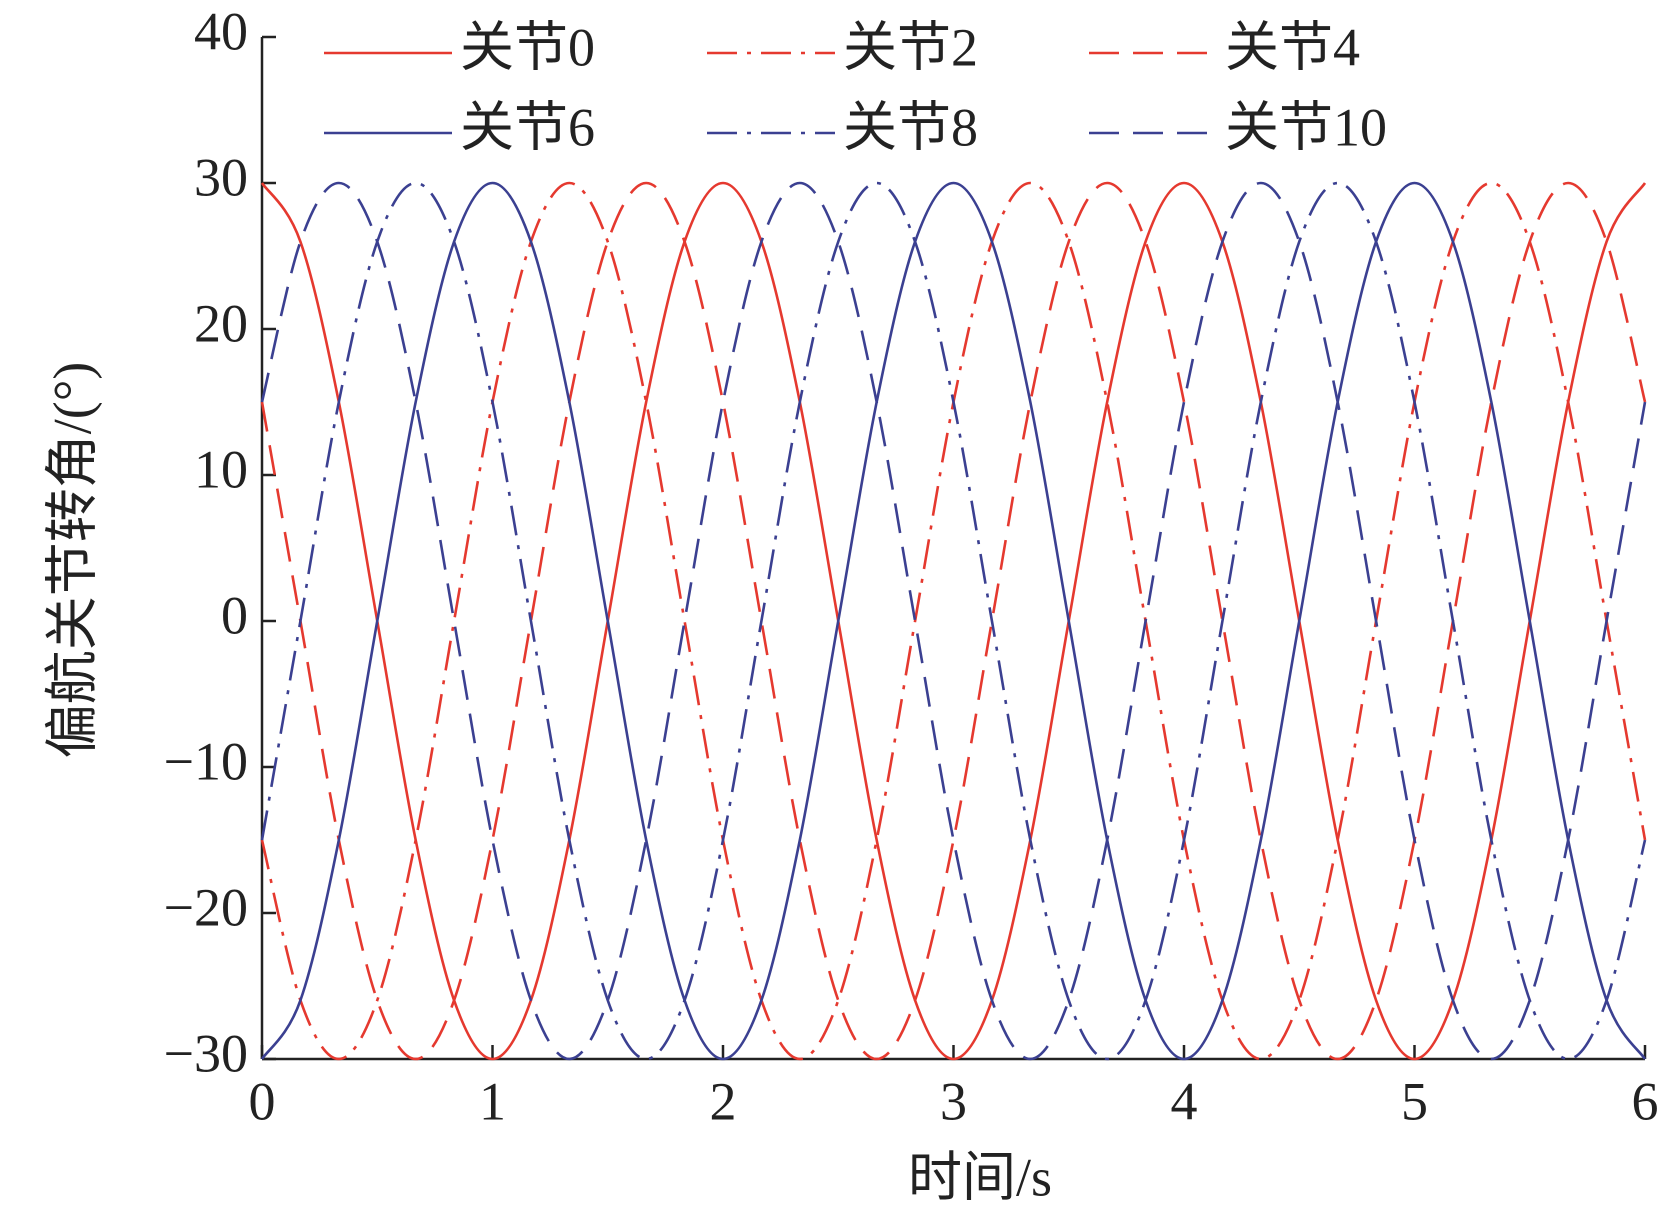 This screenshot has width=1666, height=1230. What do you see at coordinates (1184, 1101) in the screenshot?
I see `x-tick-label: 4` at bounding box center [1184, 1101].